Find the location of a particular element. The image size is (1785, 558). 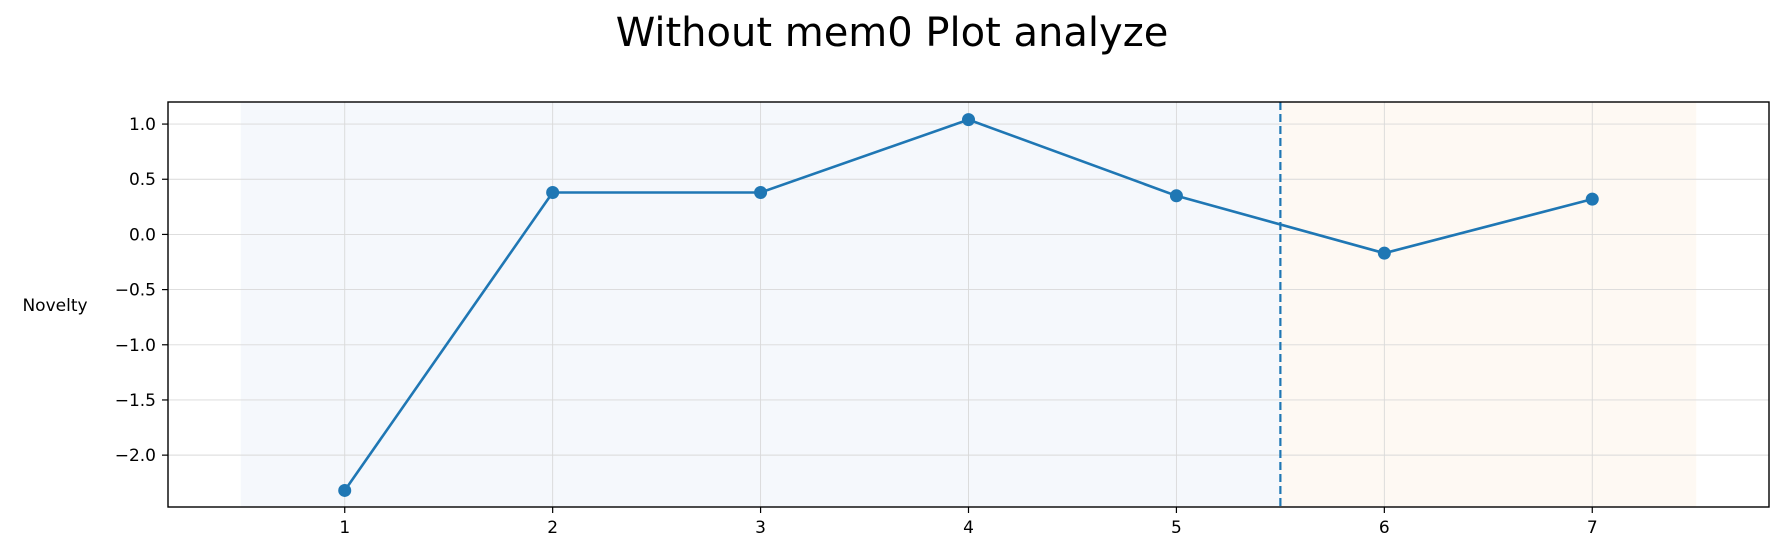

x-tick-label: 3 is located at coordinates (760, 528).